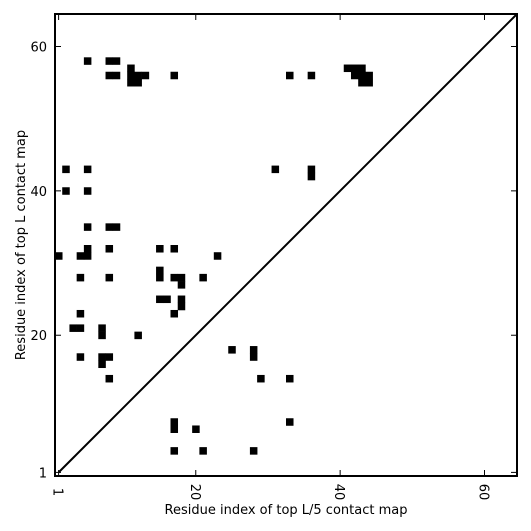  I want to click on x-axis-label: Residue index of top L/5 contact map, so click(286, 510).